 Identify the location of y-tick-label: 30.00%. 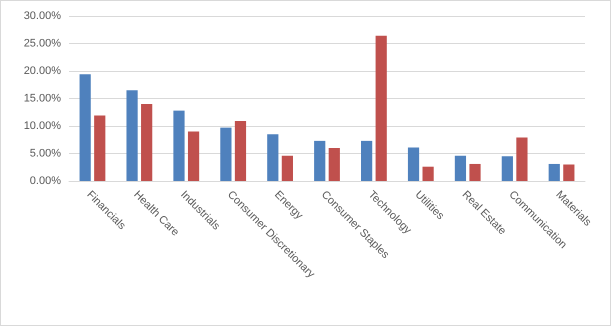
(43, 16).